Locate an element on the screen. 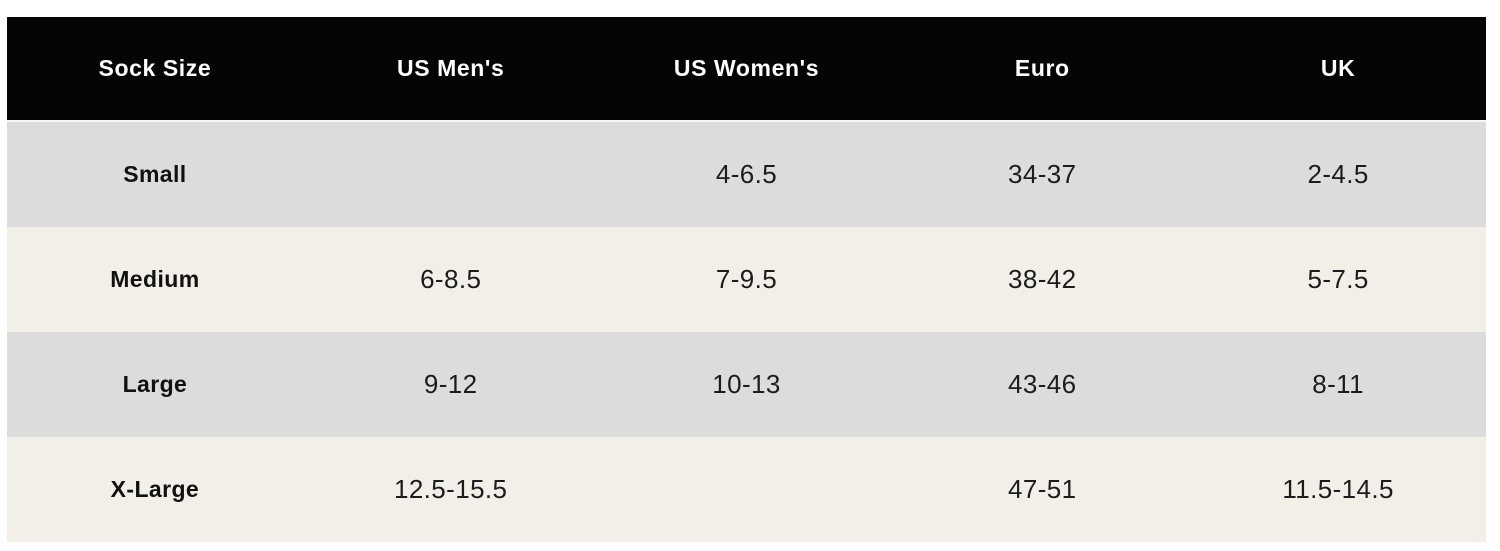  cell-euro: 47-51 is located at coordinates (1042, 489).